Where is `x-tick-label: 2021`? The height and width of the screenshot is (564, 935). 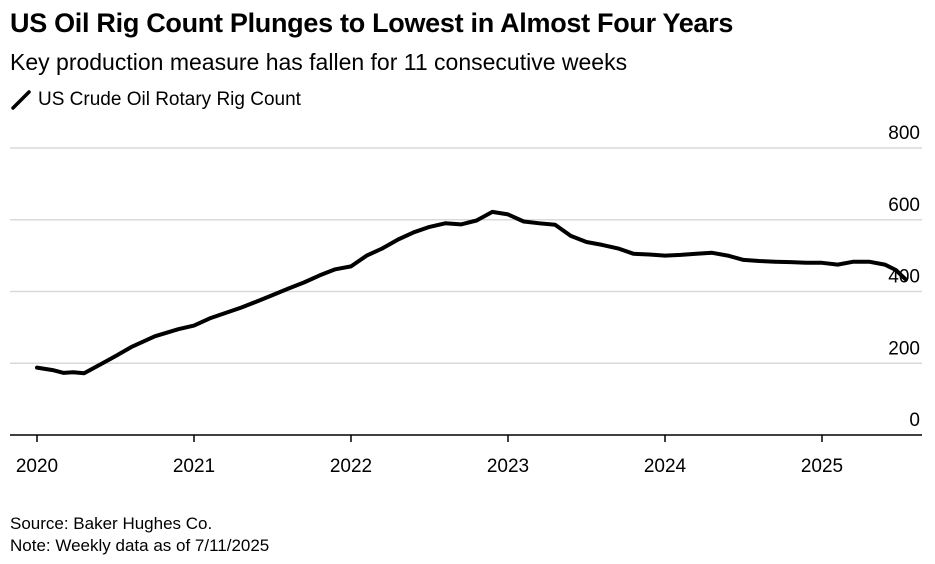 x-tick-label: 2021 is located at coordinates (194, 466).